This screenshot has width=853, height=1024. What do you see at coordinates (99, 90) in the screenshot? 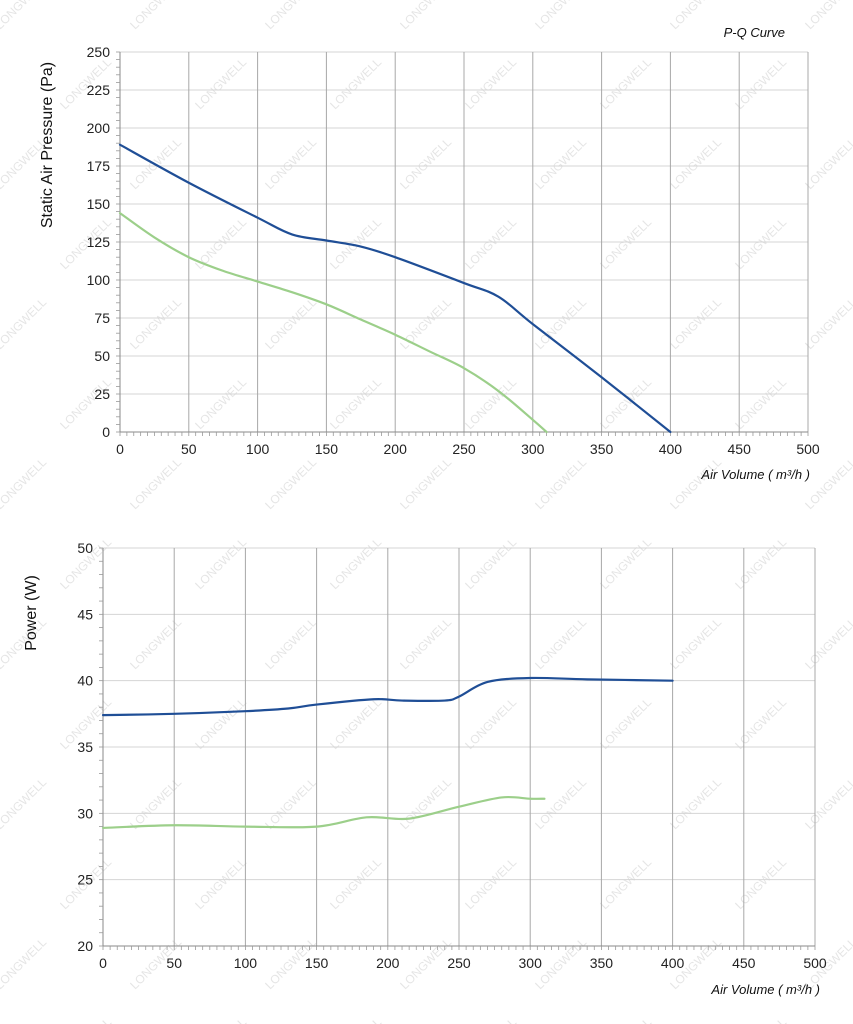
I see `y-tick-label: 225` at bounding box center [99, 90].